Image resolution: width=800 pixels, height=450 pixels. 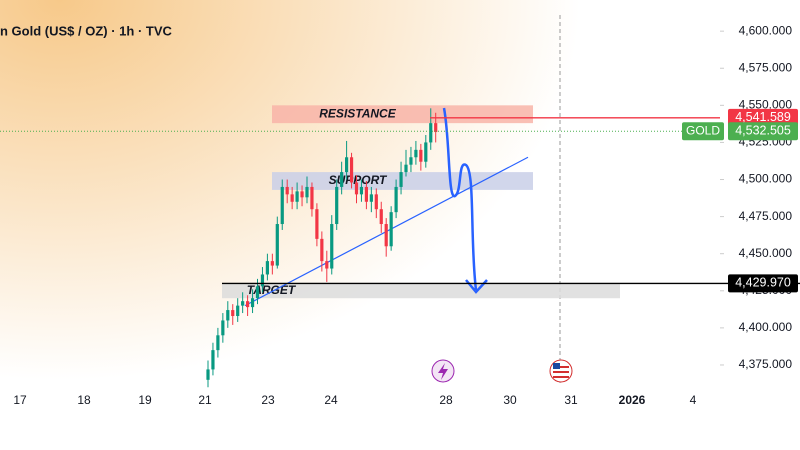 I want to click on price-tag-label: 4,429.970, so click(x=763, y=283).